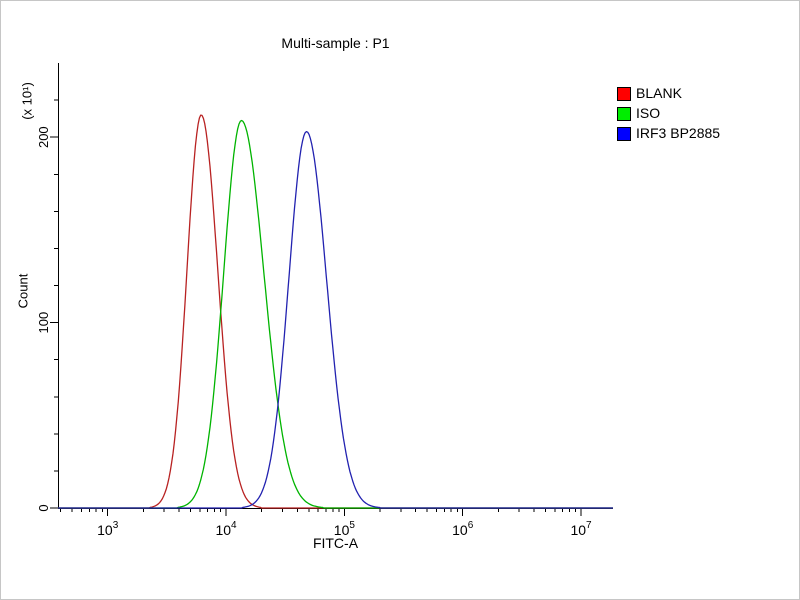  I want to click on x-tick-label: 10⁴, so click(226, 529).